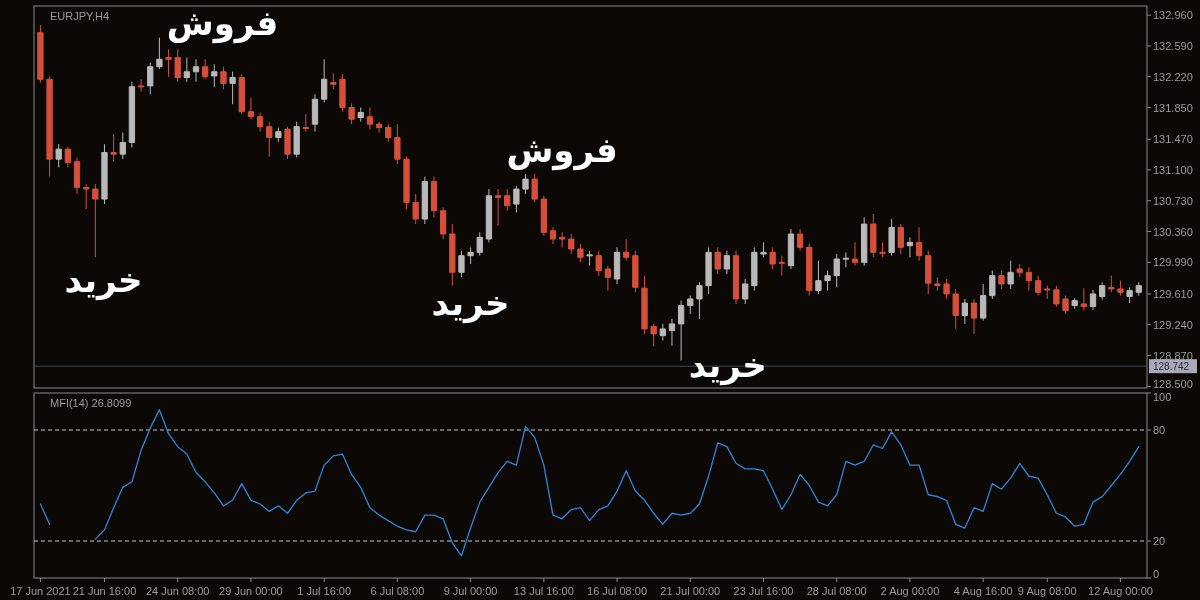 The image size is (1200, 600). Describe the element at coordinates (1156, 574) in the screenshot. I see `y-tick-label: 0` at that location.